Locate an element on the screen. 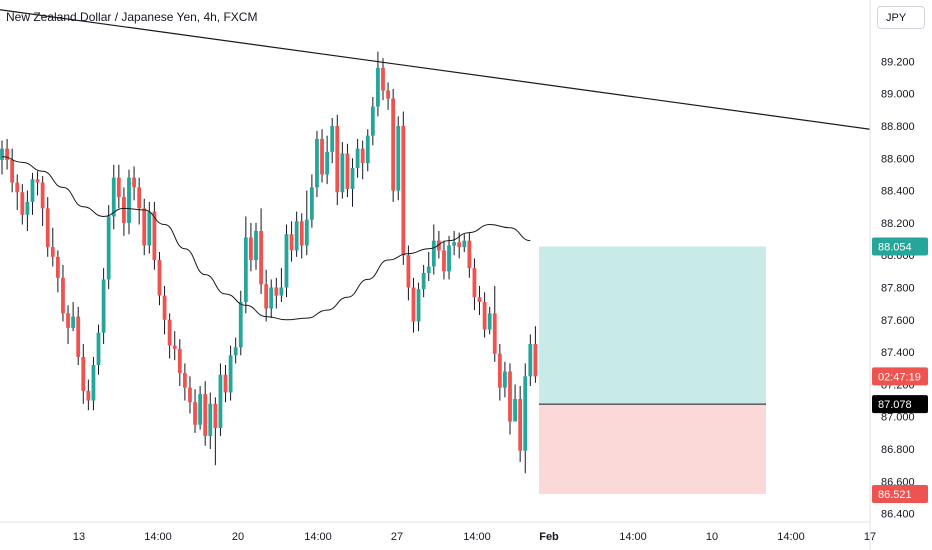  svg-text: 88.054 is located at coordinates (895, 247).